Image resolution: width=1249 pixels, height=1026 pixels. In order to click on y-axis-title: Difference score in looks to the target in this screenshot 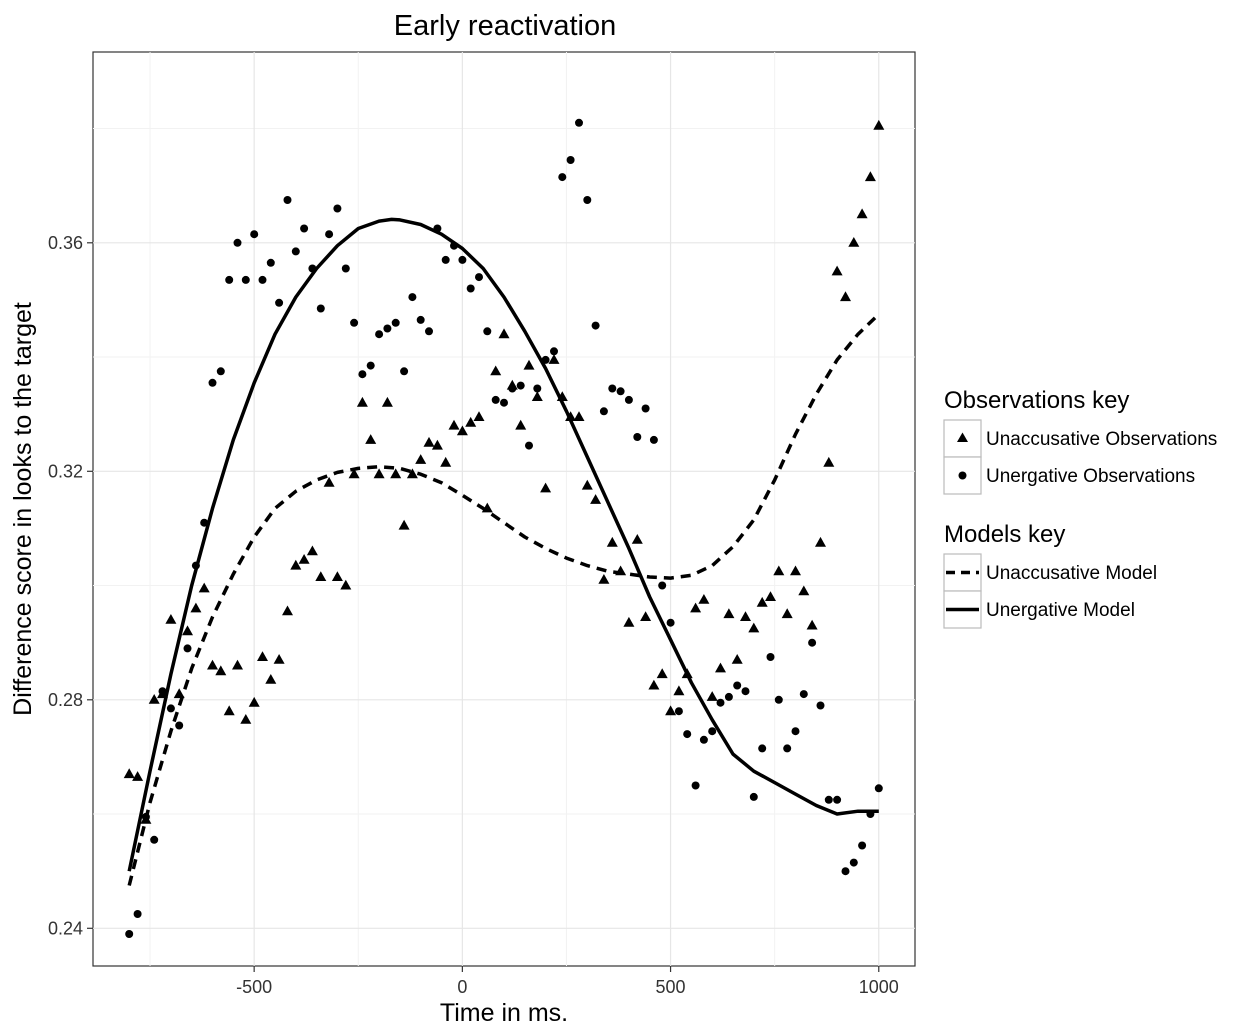, I will do `click(23, 509)`.